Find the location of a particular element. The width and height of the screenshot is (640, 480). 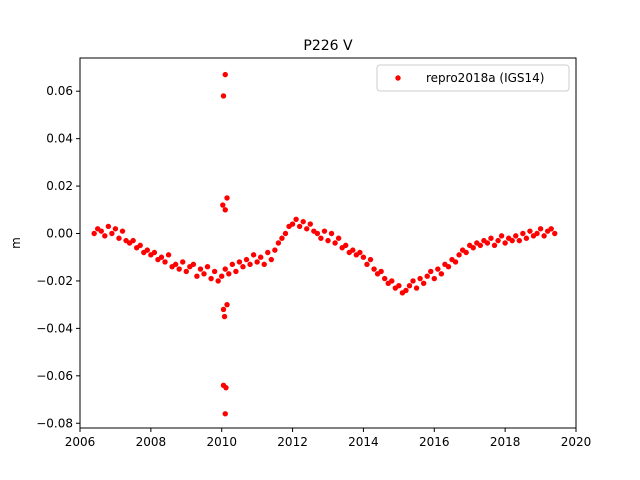

x-tick-label: 2010 is located at coordinates (221, 442).